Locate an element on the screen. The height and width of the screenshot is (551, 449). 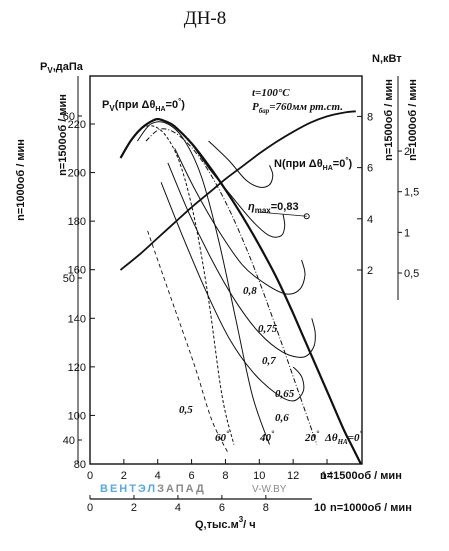
eff-label-0-65: 0,65 is located at coordinates (285, 394).